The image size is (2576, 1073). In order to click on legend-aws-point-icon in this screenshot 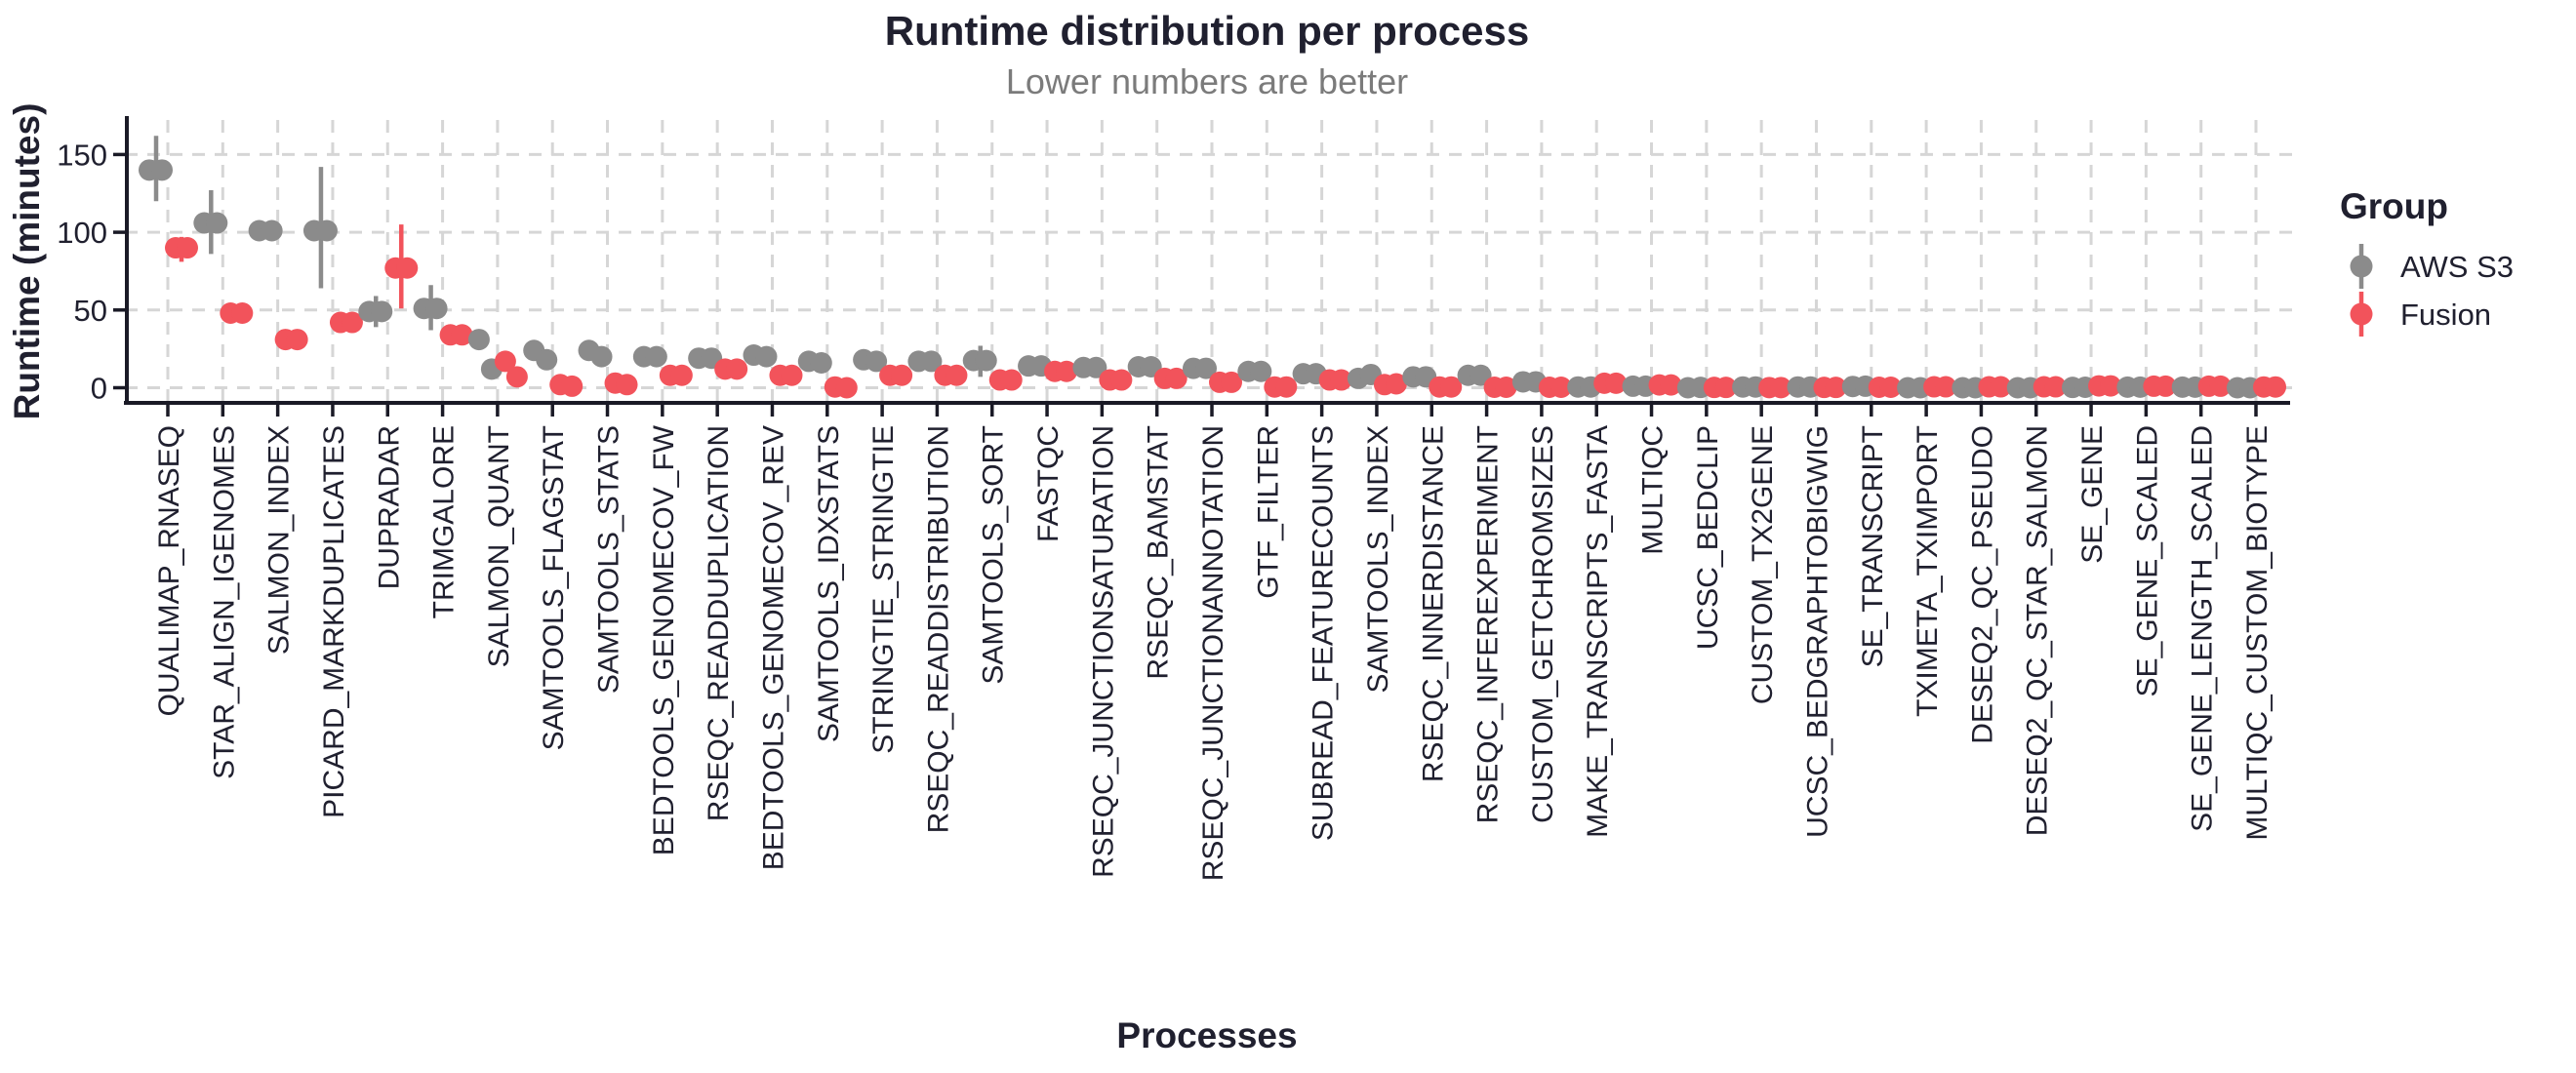, I will do `click(2361, 266)`.